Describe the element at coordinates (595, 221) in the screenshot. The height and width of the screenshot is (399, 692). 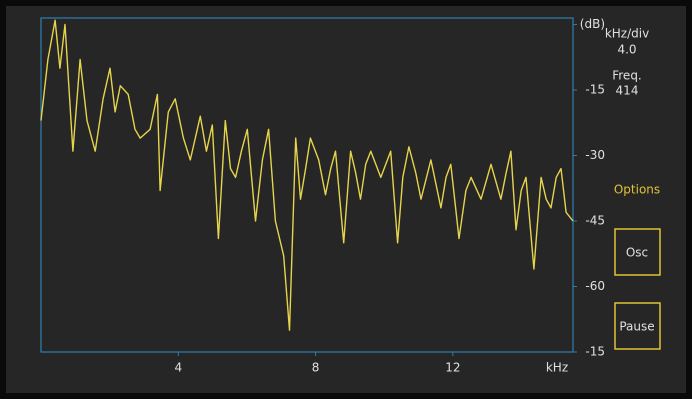
I see `y-tick-label: -45` at that location.